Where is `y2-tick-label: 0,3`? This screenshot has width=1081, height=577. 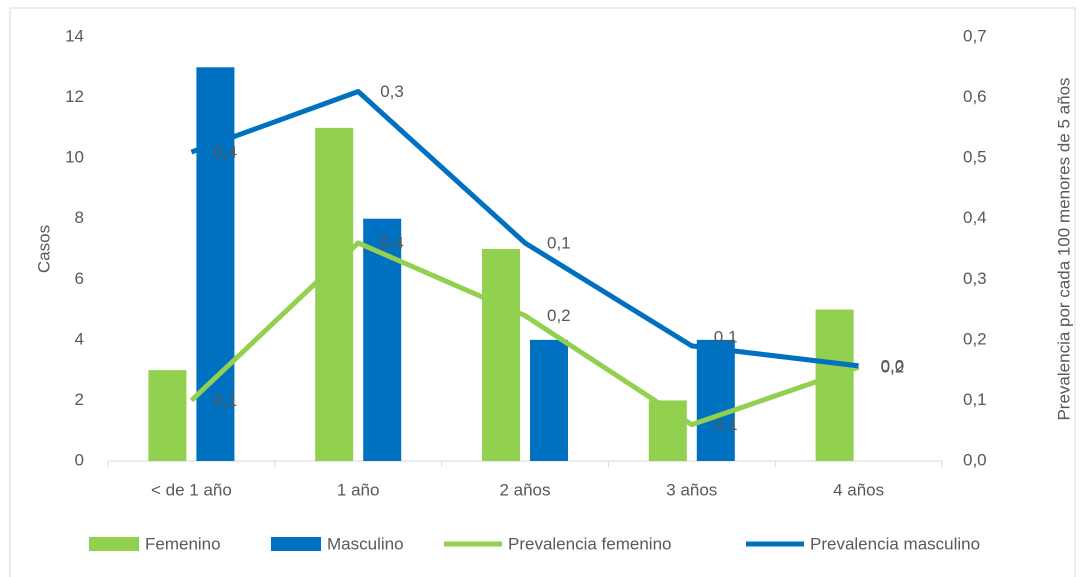
y2-tick-label: 0,3 is located at coordinates (975, 278).